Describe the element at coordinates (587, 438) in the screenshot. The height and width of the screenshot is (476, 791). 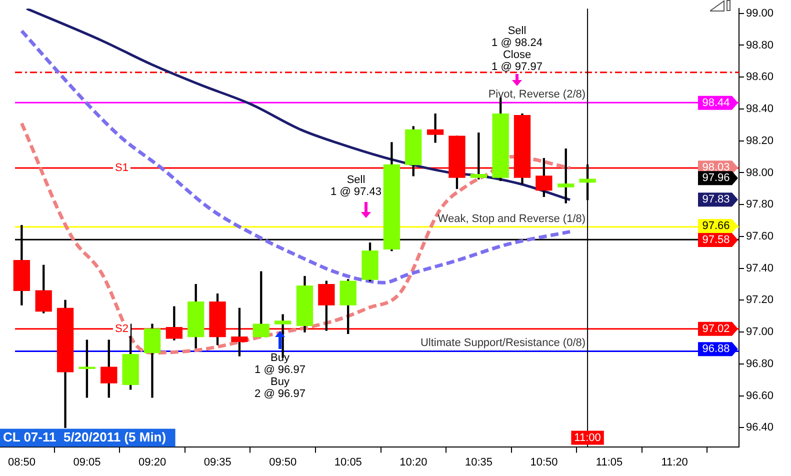
I see `ref-line-label: 11:00` at that location.